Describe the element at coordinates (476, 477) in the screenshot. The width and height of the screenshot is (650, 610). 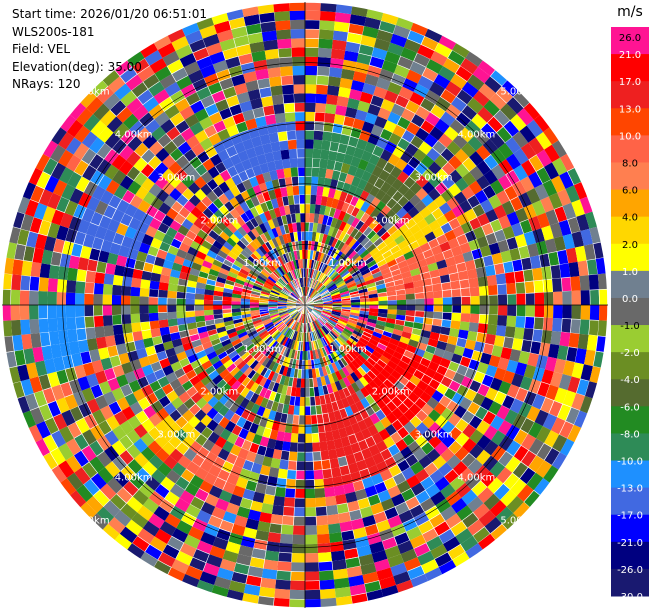
I see `range-ring-label: 4.00km` at that location.